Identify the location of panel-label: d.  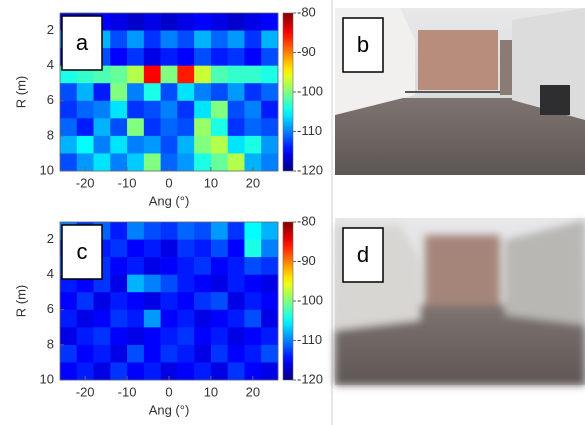
(363, 254).